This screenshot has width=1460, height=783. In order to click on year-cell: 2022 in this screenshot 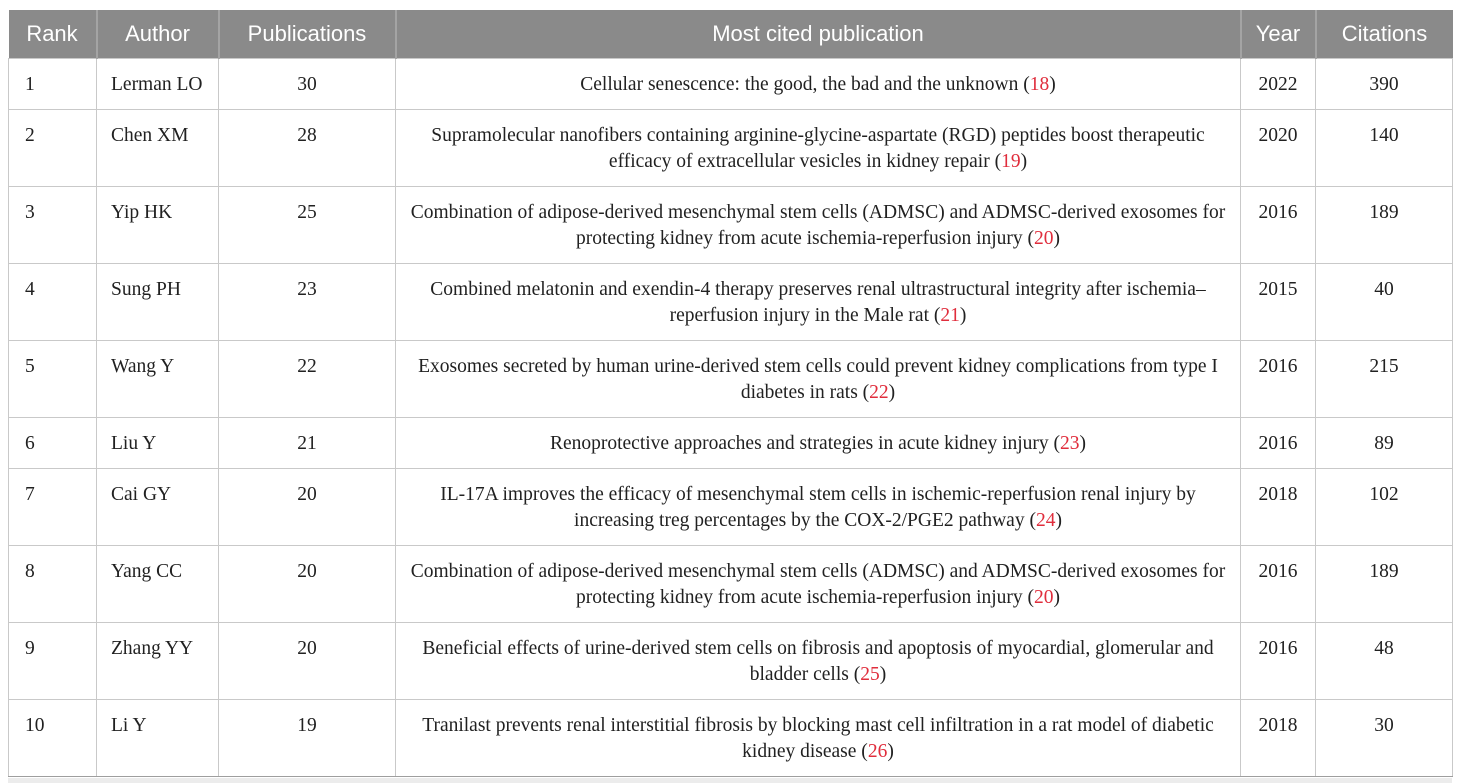, I will do `click(1278, 84)`.